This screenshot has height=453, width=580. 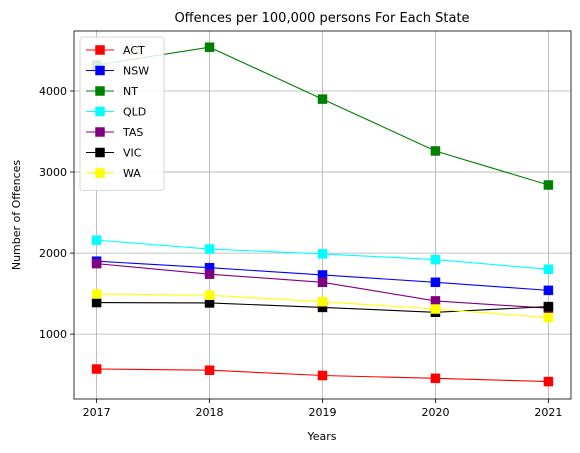 I want to click on legend: ACT NSW NT QLD TAS VIC WA, so click(x=122, y=113).